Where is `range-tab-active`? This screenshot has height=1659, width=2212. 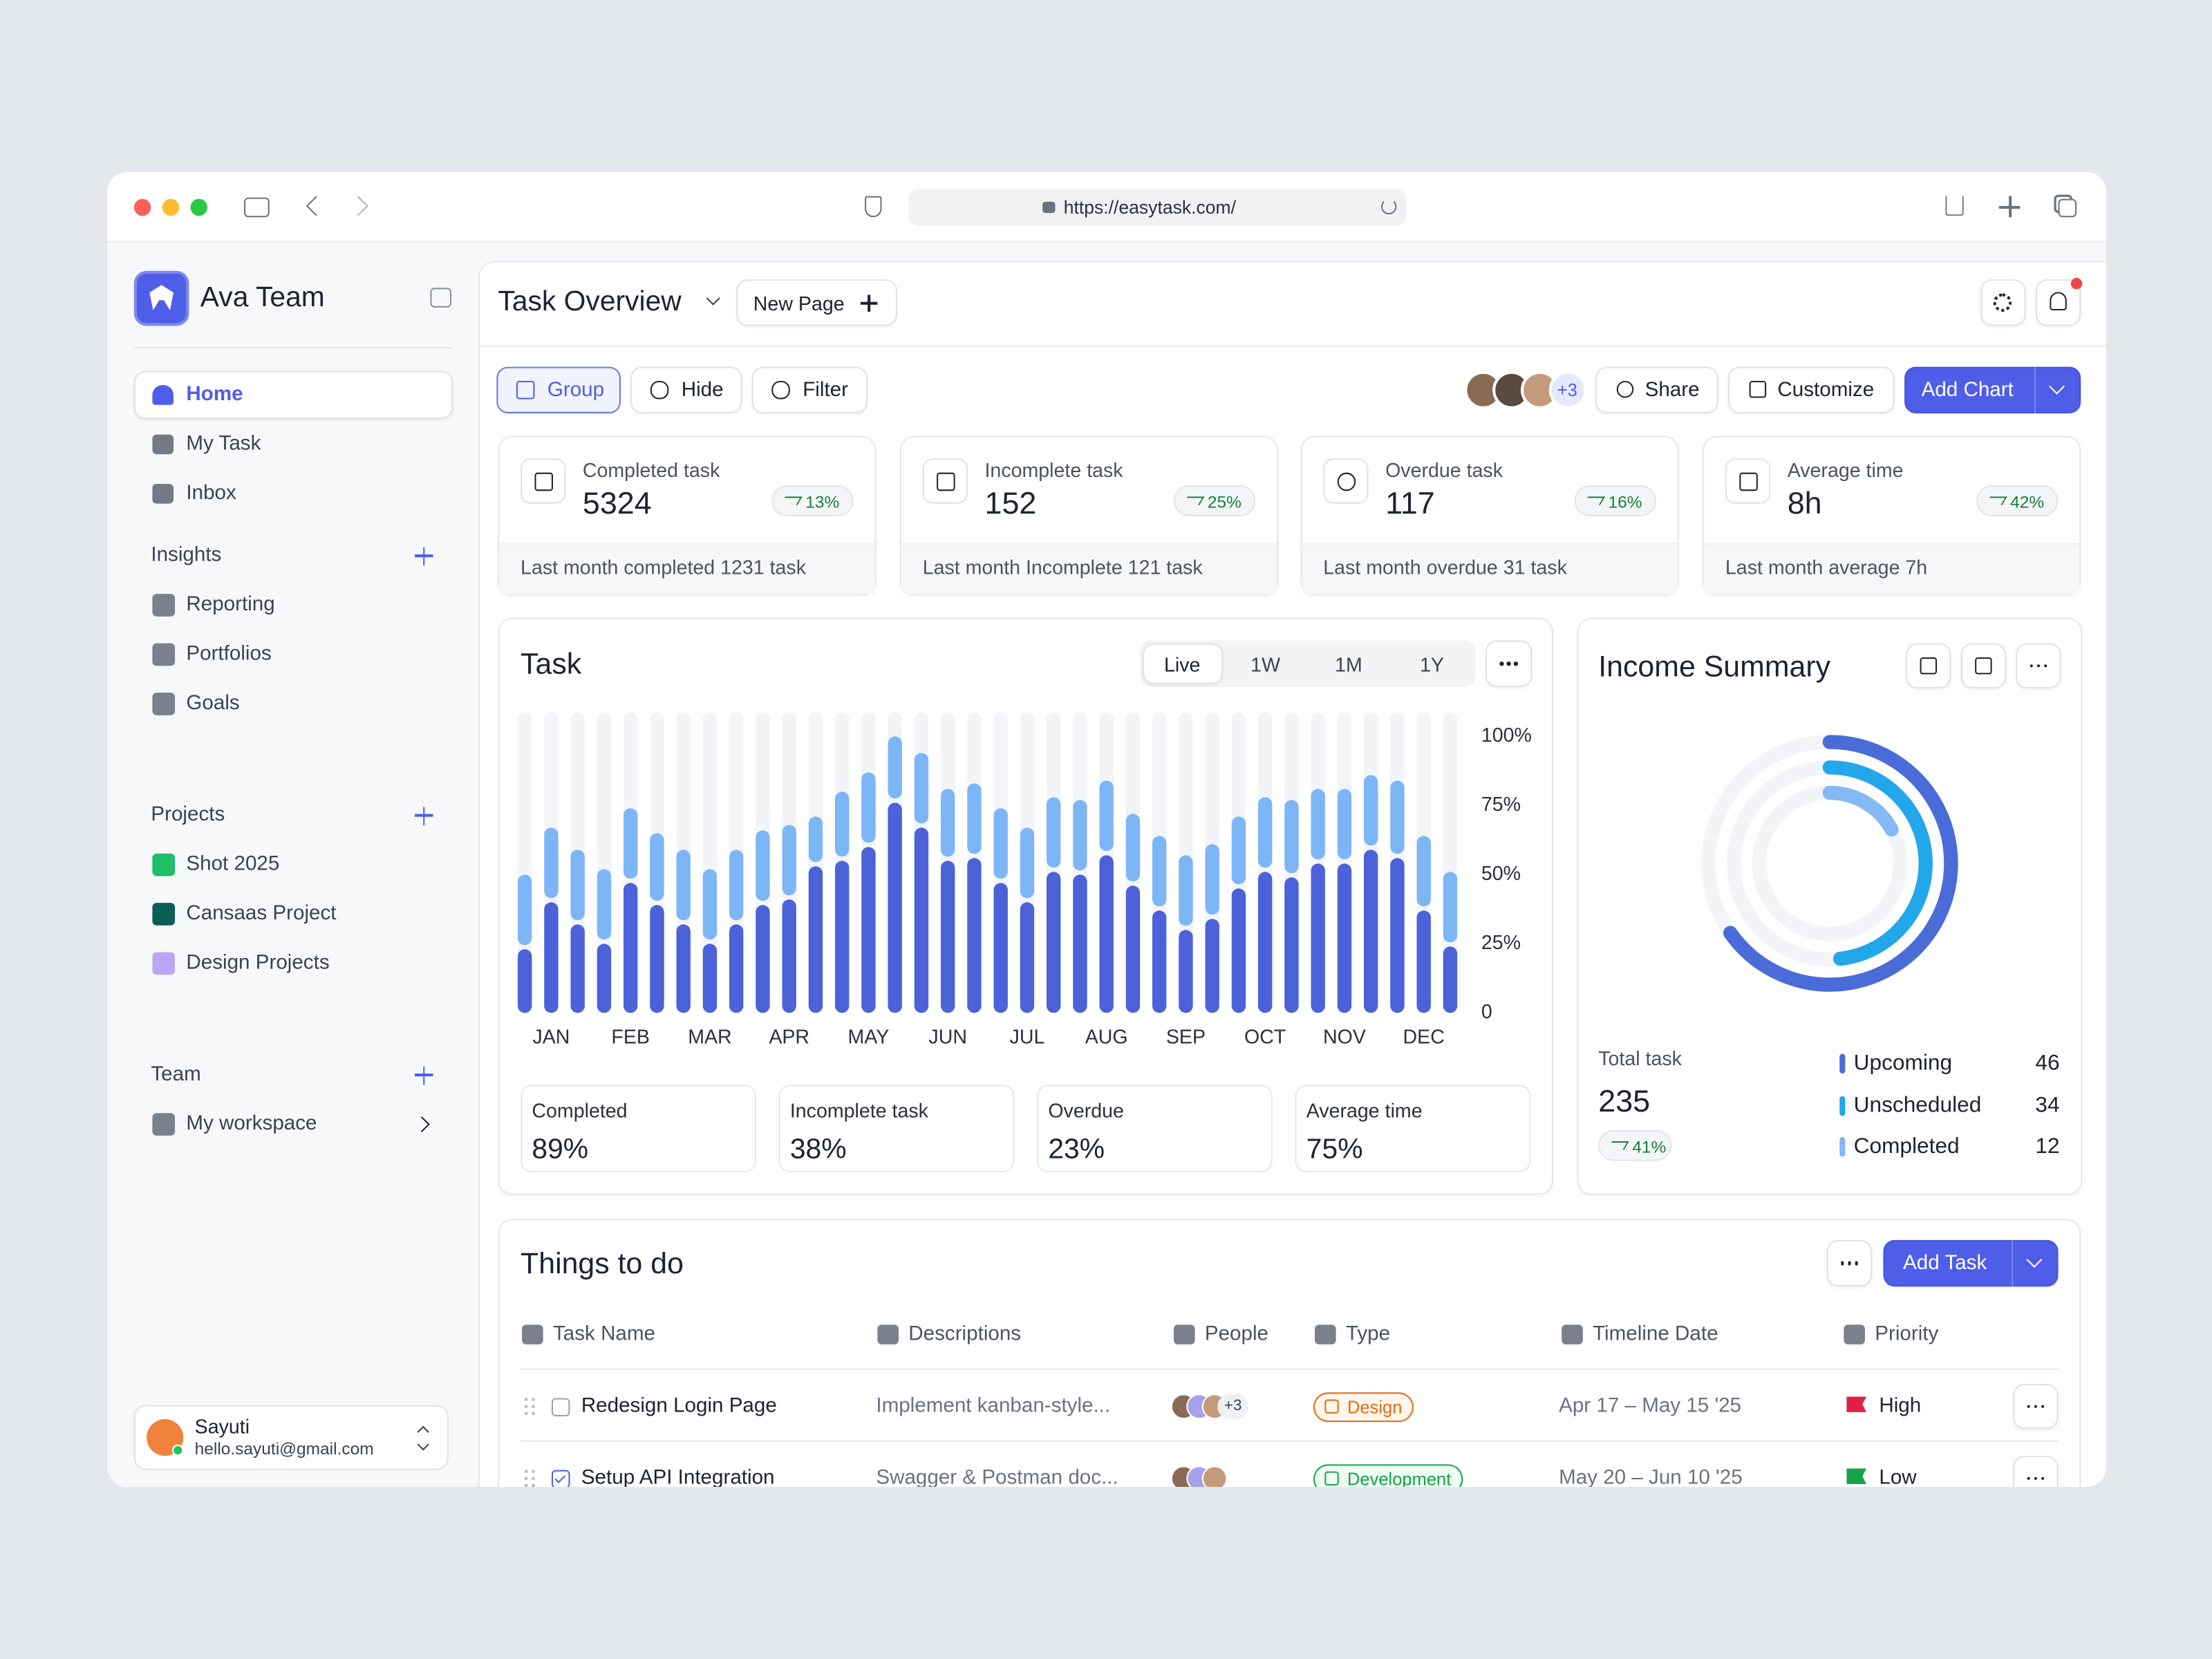 range-tab-active is located at coordinates (1183, 663).